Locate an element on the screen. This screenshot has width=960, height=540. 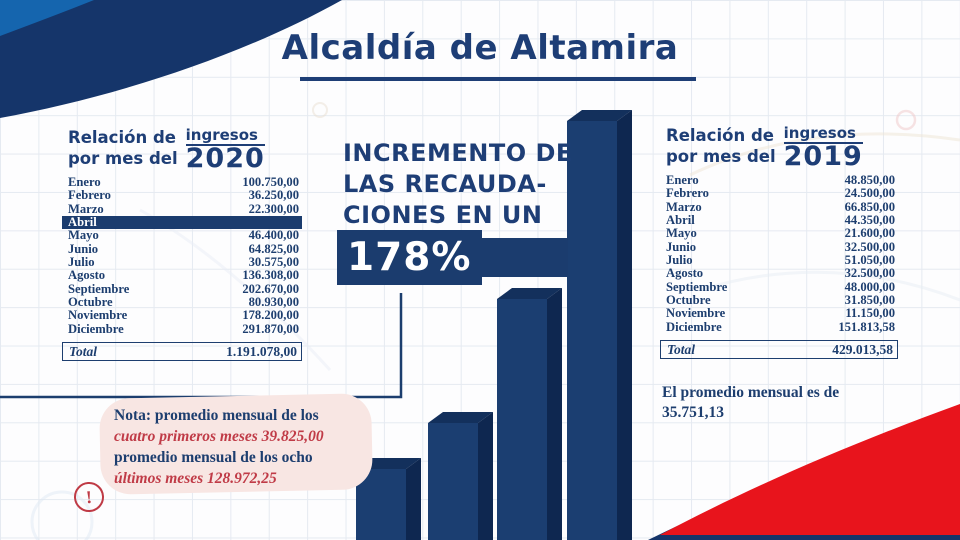
table-row: Octubre 80.930,00 is located at coordinates (182, 302).